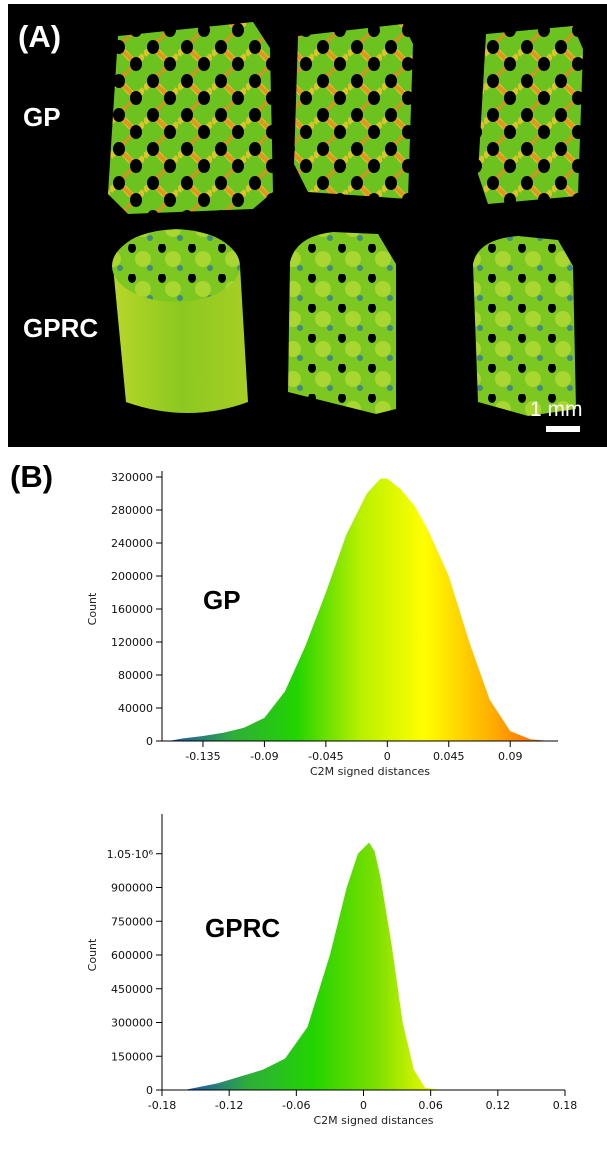  Describe the element at coordinates (39, 36) in the screenshot. I see `panel-a-label: (A)` at that location.